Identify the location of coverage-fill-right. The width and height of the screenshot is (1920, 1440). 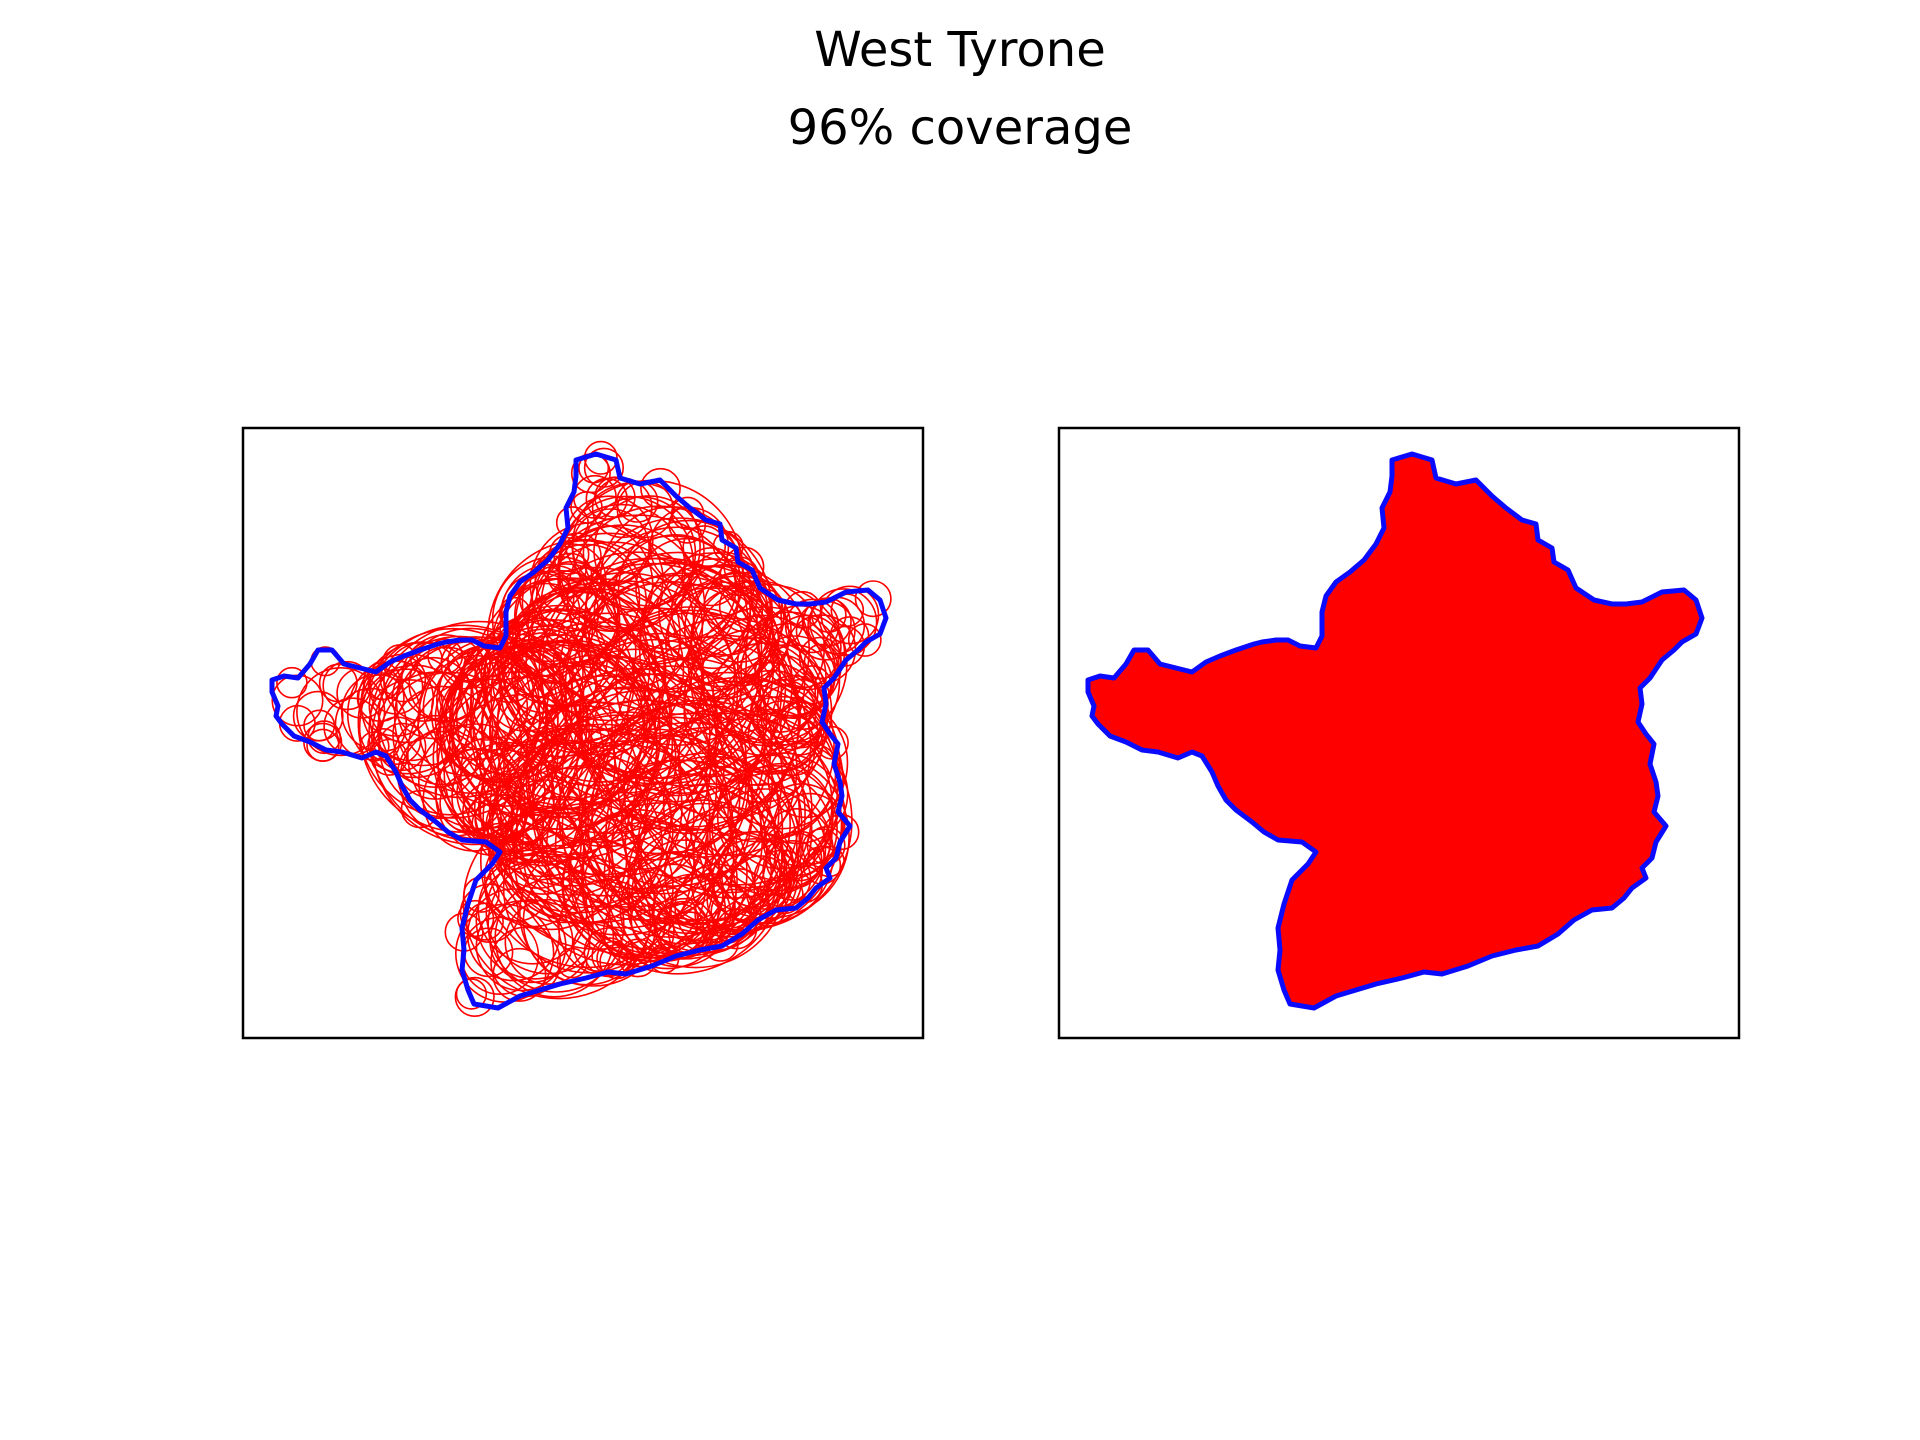
(1395, 731).